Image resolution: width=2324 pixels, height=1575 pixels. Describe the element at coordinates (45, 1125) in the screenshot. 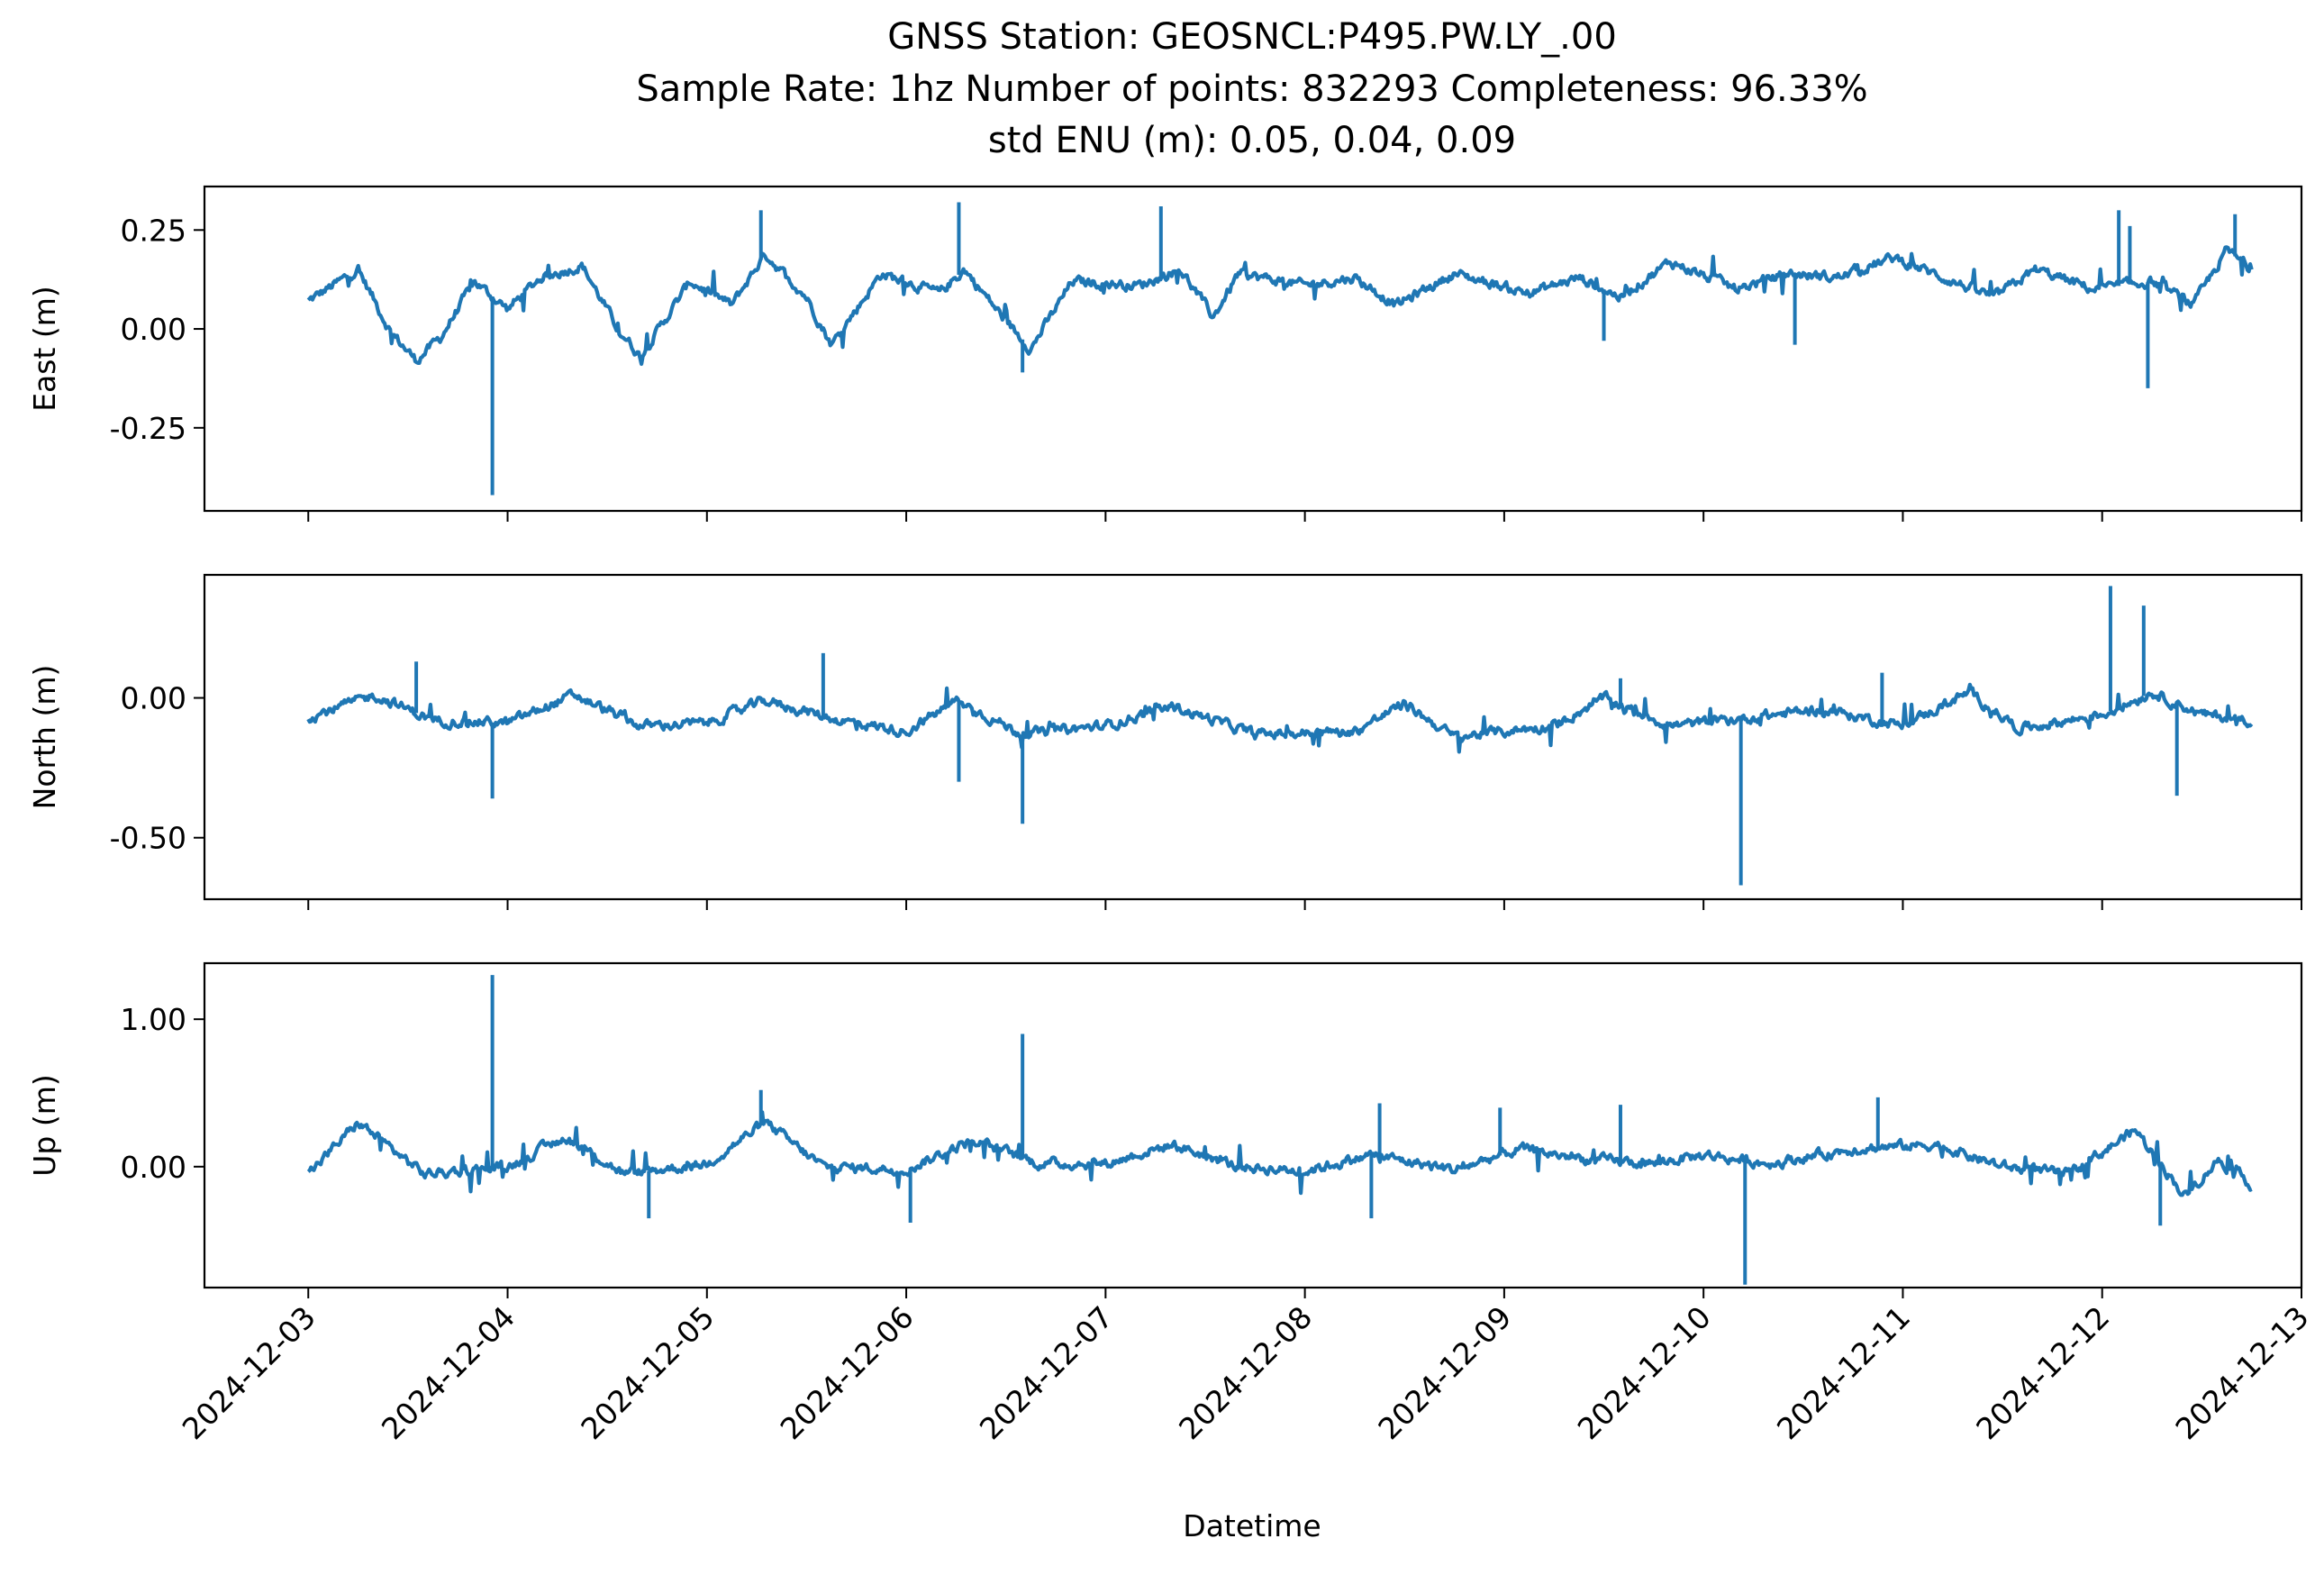

I see `y-axis-label: Up (m)` at that location.